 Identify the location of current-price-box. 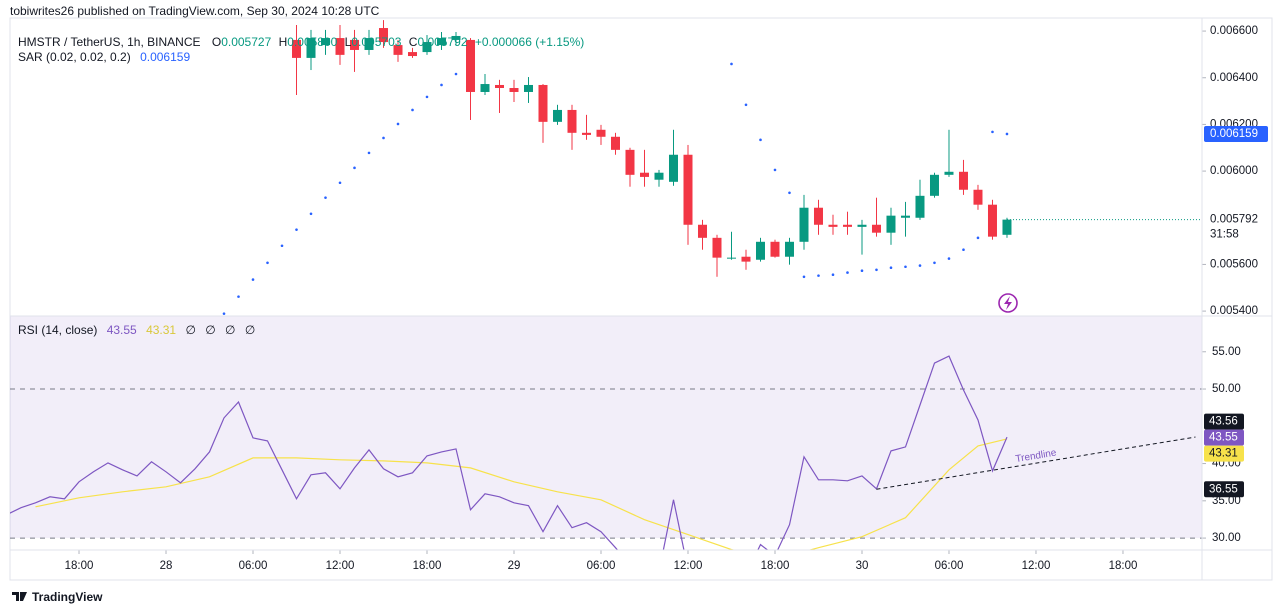
(1236, 226).